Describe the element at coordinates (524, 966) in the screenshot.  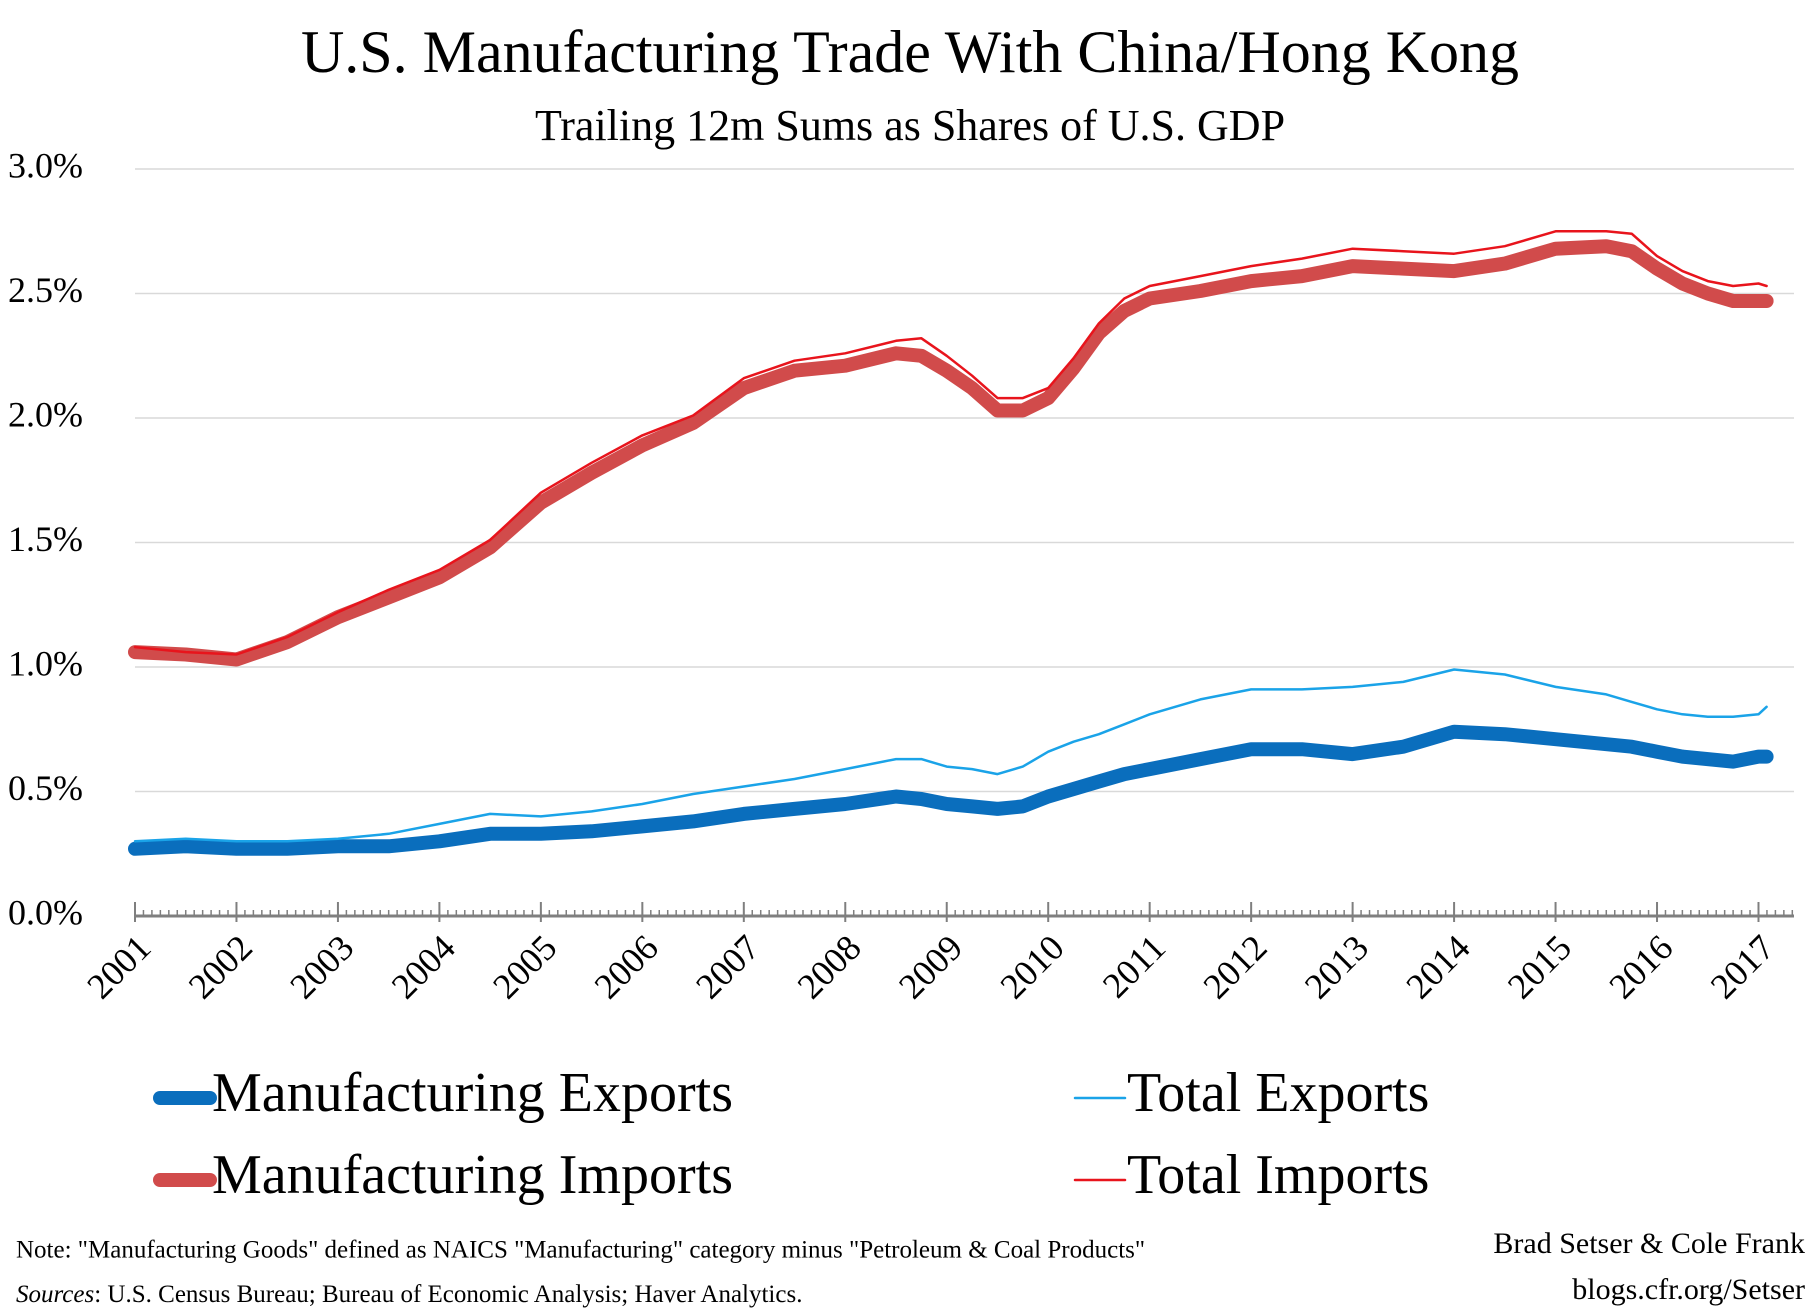
I see `x-tick-label: 2005` at that location.